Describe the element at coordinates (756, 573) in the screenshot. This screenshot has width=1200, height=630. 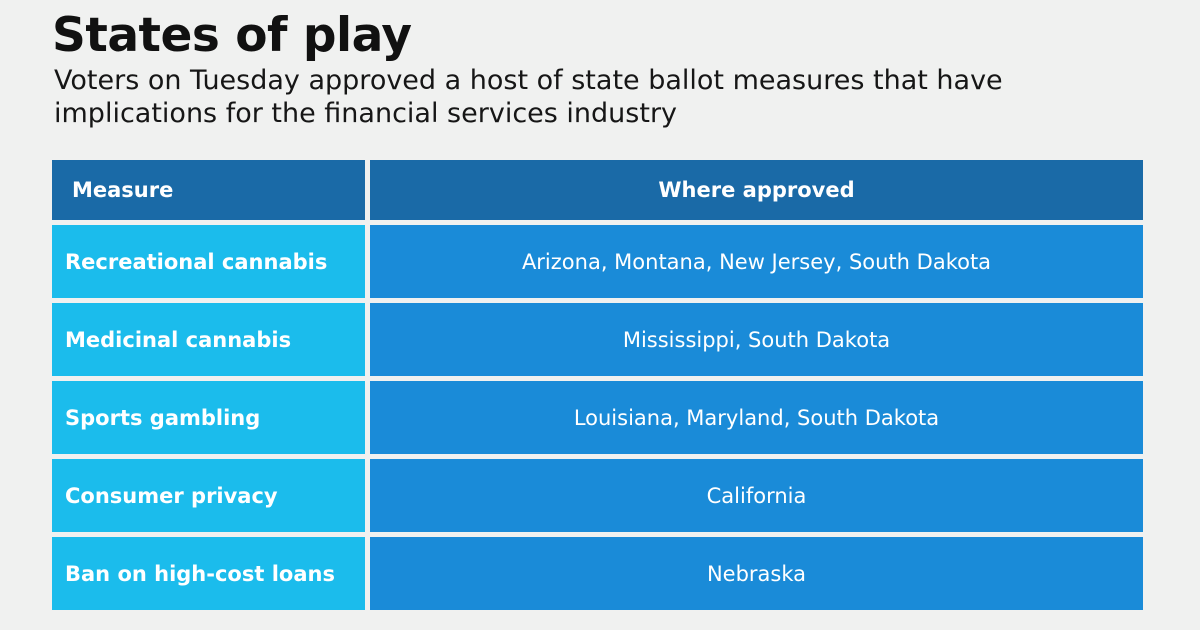
I see `where-approved-cell: Nebraska` at that location.